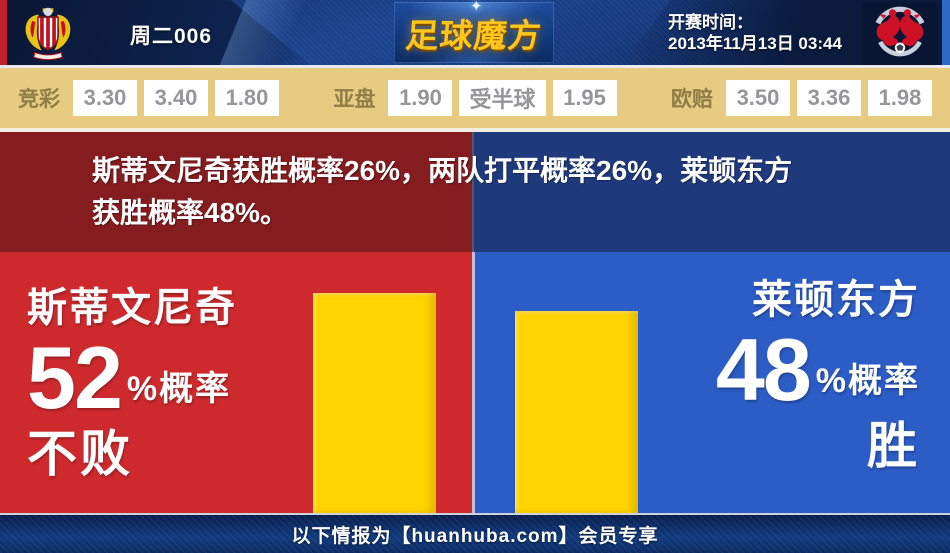  What do you see at coordinates (755, 43) in the screenshot?
I see `kickoff-datetime: 2013年11月13日 03:44` at bounding box center [755, 43].